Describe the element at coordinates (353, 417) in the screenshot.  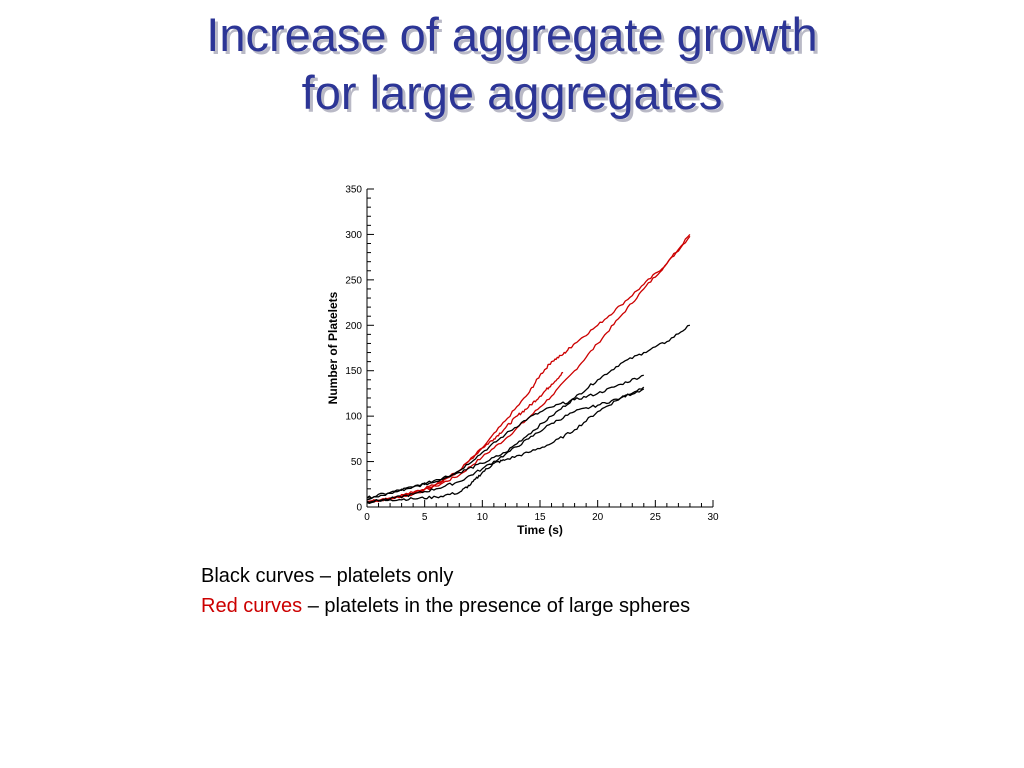
I see `y-tick-label: 100` at that location.